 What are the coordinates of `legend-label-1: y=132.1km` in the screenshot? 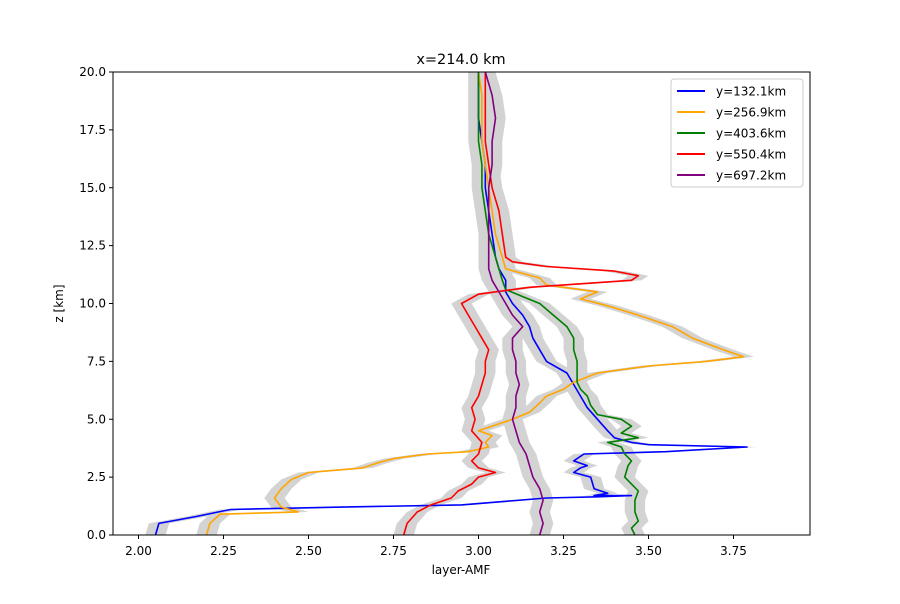 It's located at (751, 92).